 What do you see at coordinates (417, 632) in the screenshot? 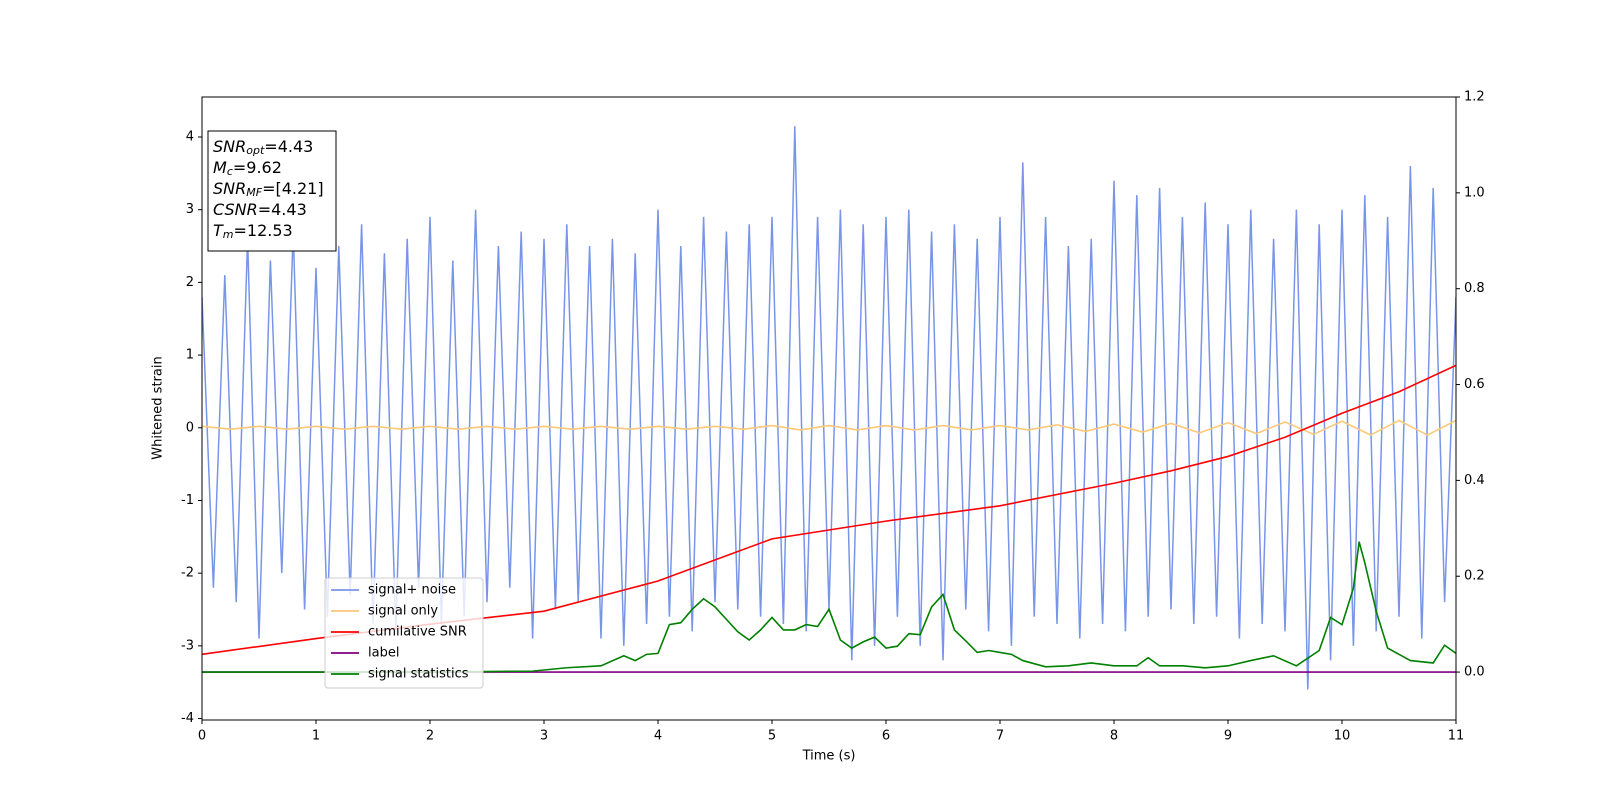
I see `legend-label: cumilative SNR` at bounding box center [417, 632].